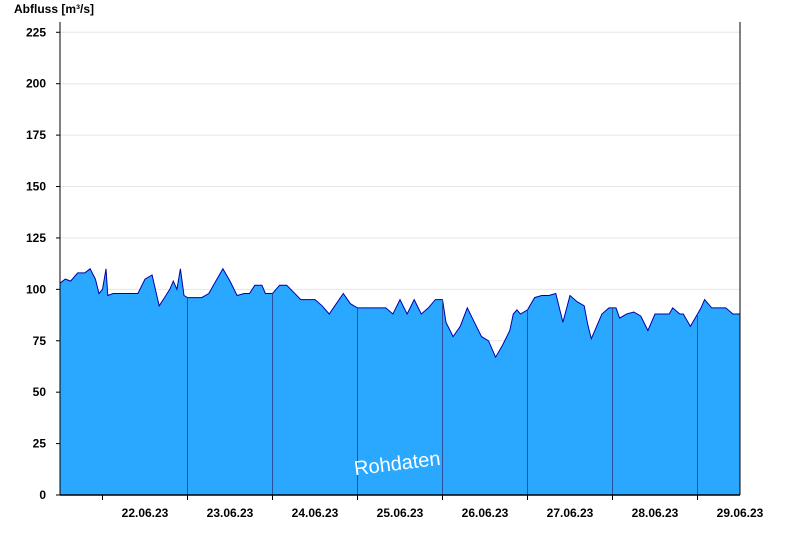 The height and width of the screenshot is (550, 800). What do you see at coordinates (315, 513) in the screenshot?
I see `x-tick-label: 24.06.23` at bounding box center [315, 513].